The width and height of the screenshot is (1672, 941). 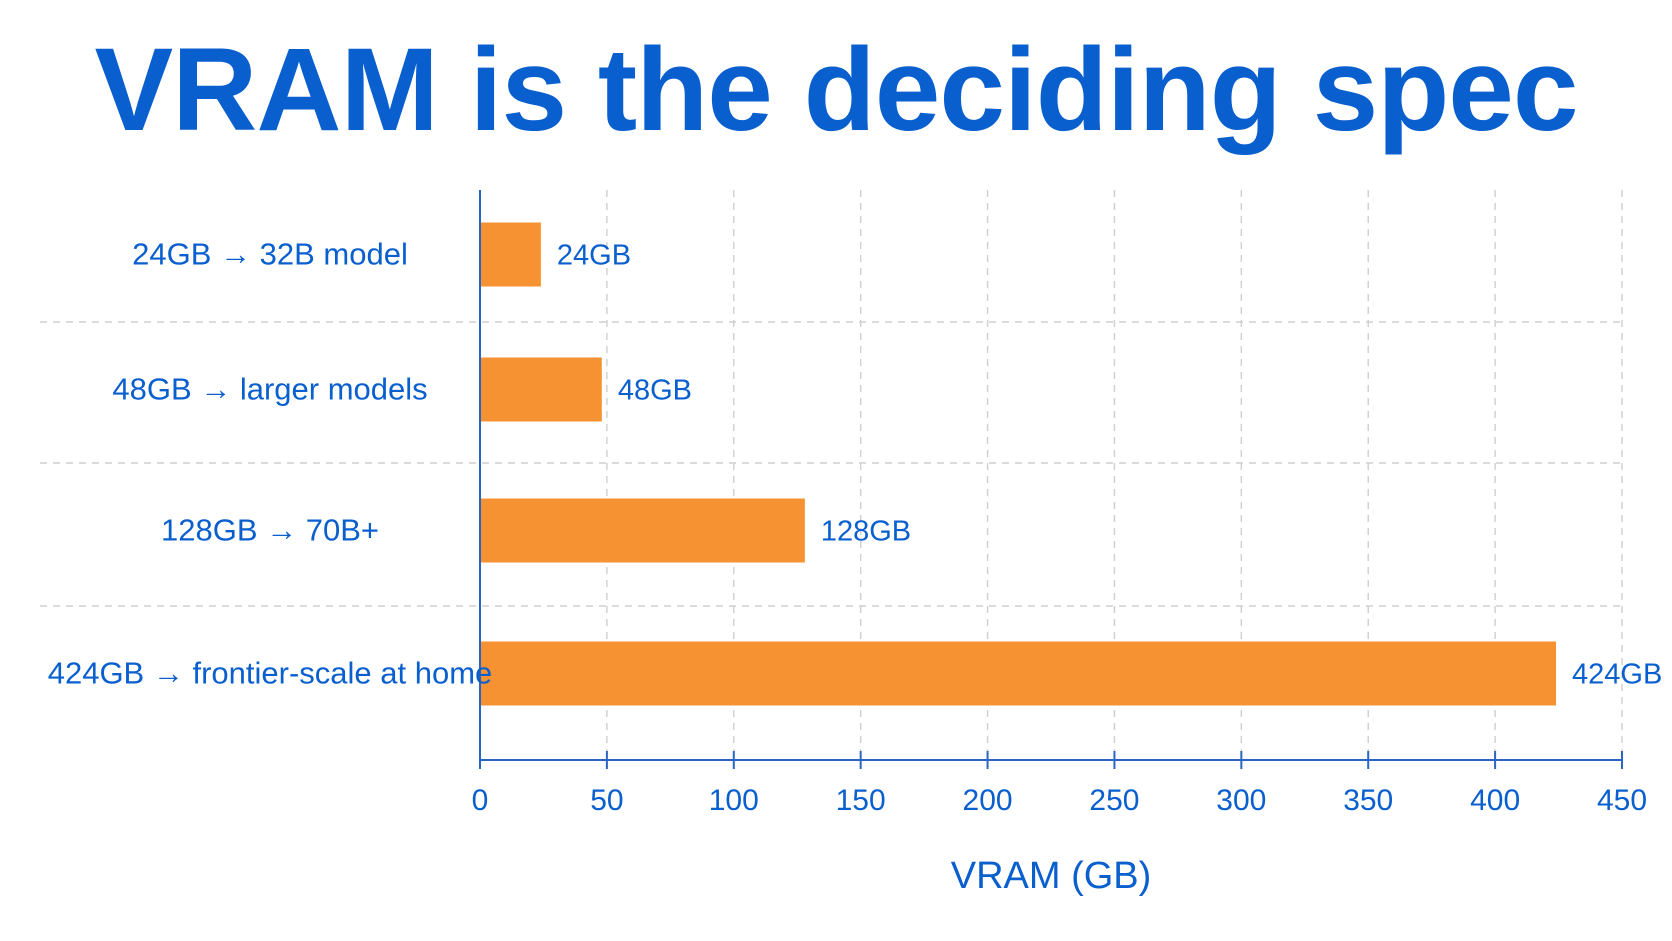 What do you see at coordinates (270, 254) in the screenshot?
I see `category-label: 24GB → 32B model` at bounding box center [270, 254].